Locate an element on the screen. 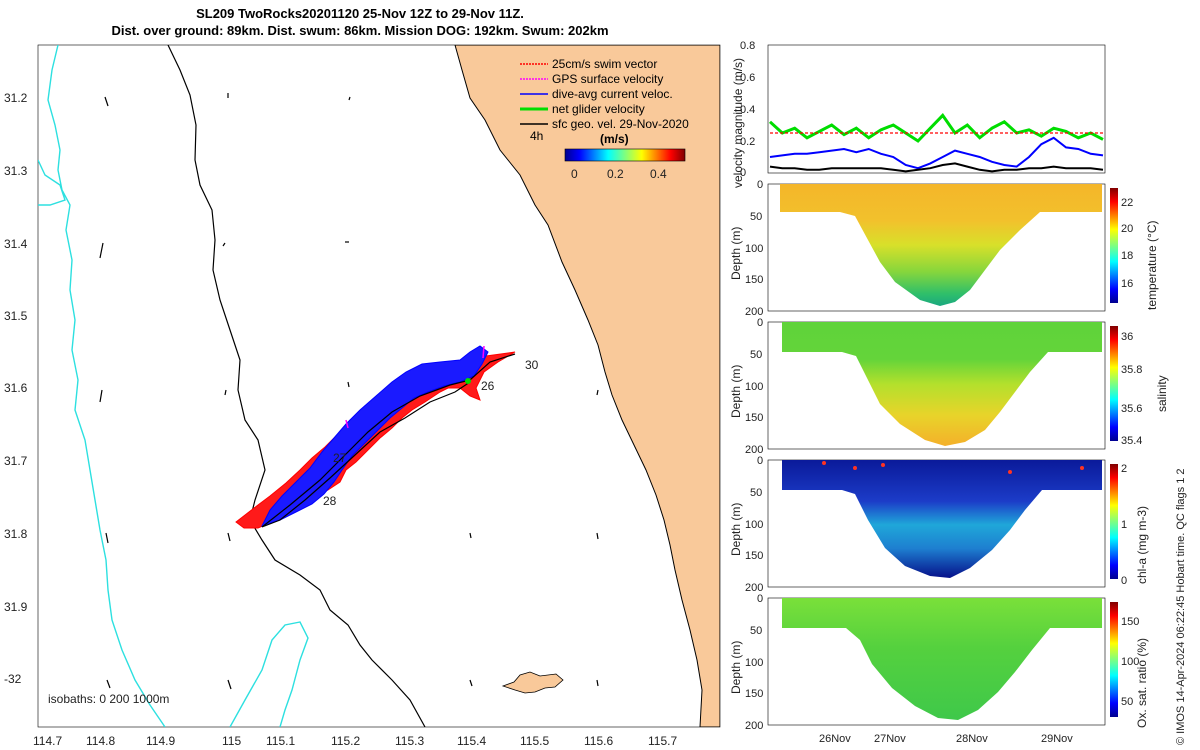 The height and width of the screenshot is (750, 1200). lon-tick-6: 115.2 is located at coordinates (345, 741).